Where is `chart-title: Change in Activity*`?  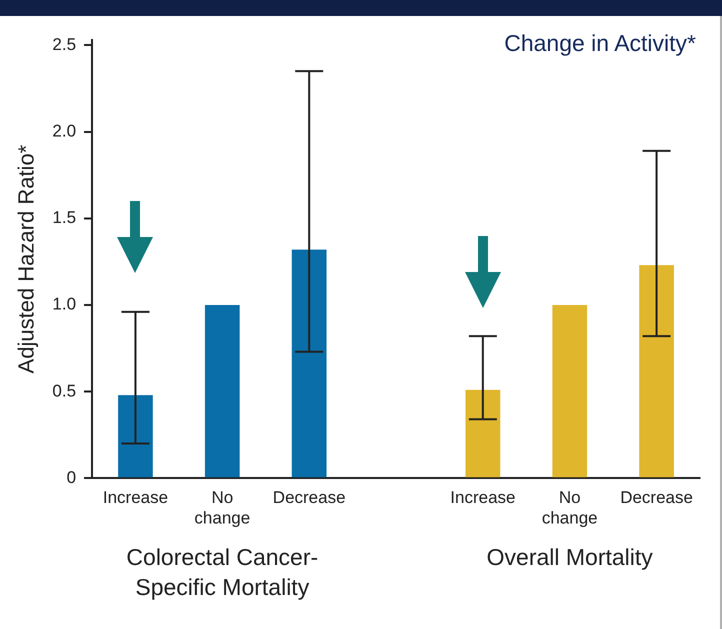
chart-title: Change in Activity* is located at coordinates (600, 43).